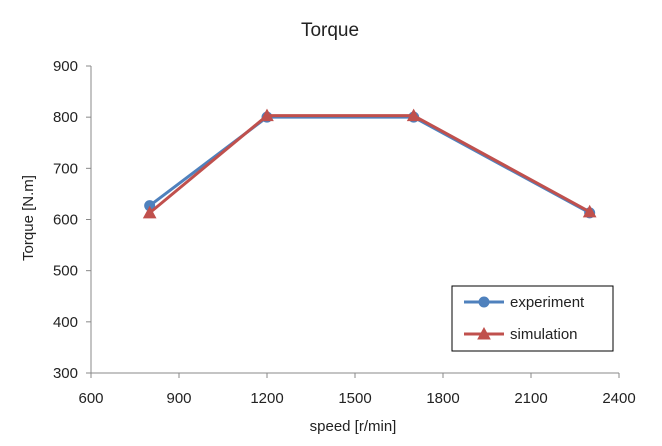  Describe the element at coordinates (524, 318) in the screenshot. I see `legend-items: experiment simulation` at that location.